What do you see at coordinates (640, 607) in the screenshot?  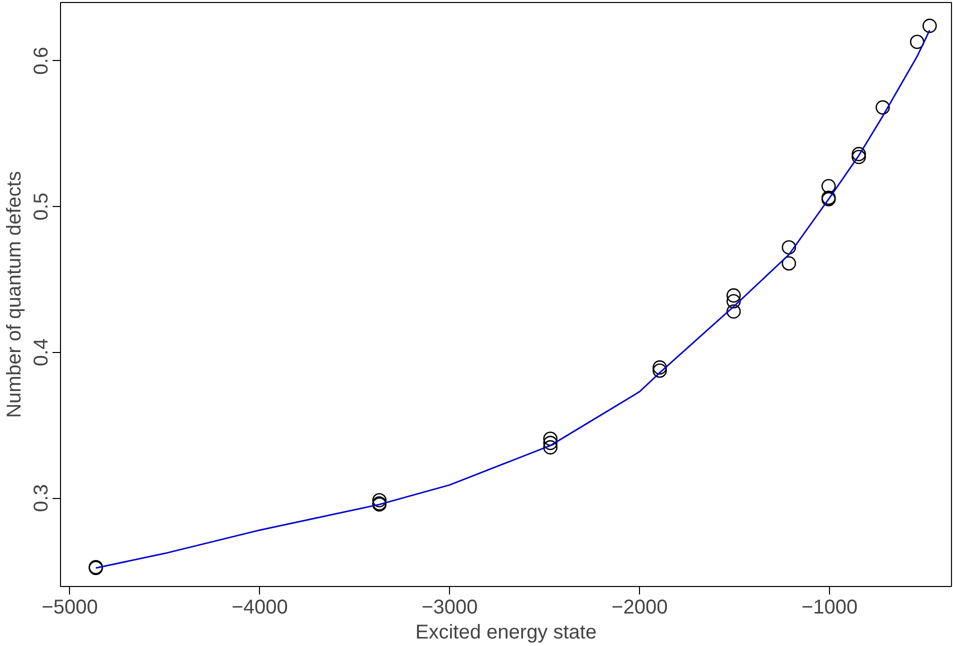 I see `x-tick-label: −2000` at bounding box center [640, 607].